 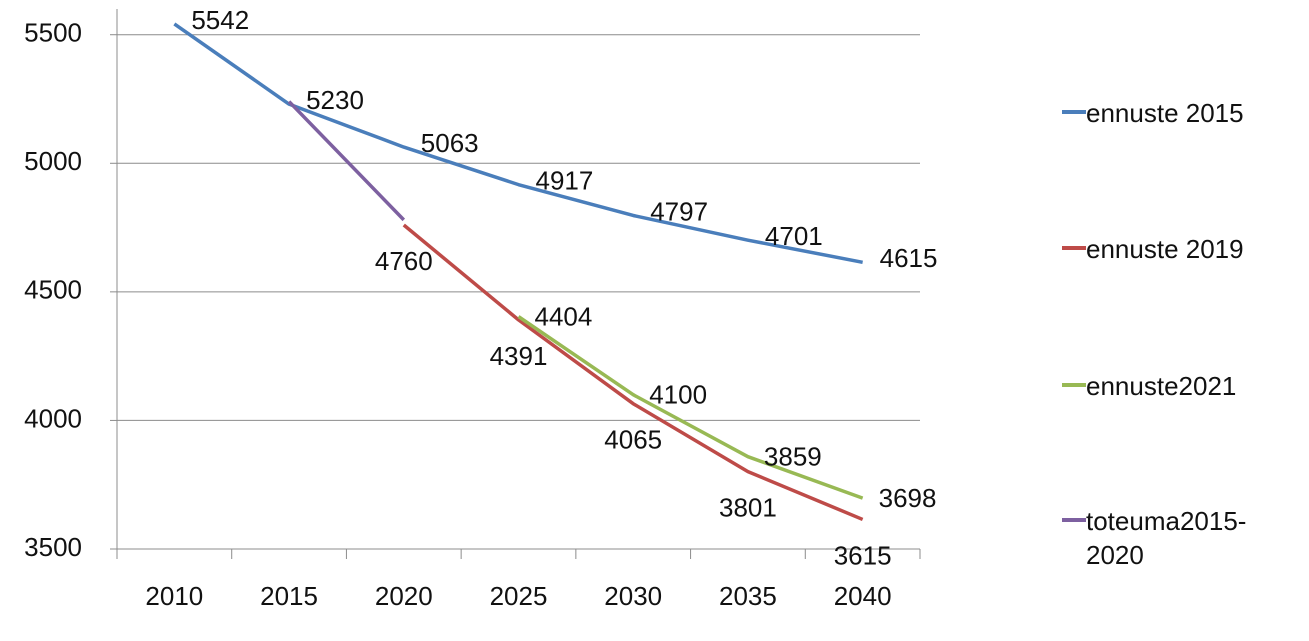 What do you see at coordinates (678, 395) in the screenshot?
I see `data-label: 4100` at bounding box center [678, 395].